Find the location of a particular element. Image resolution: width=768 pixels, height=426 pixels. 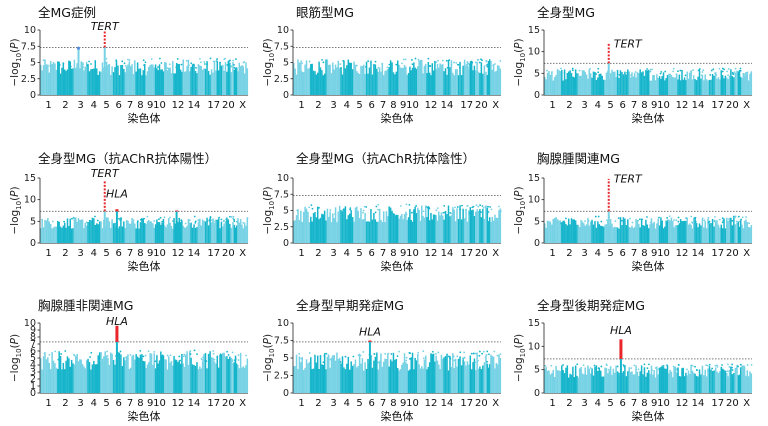

chromosome-17-points is located at coordinates (466, 223).